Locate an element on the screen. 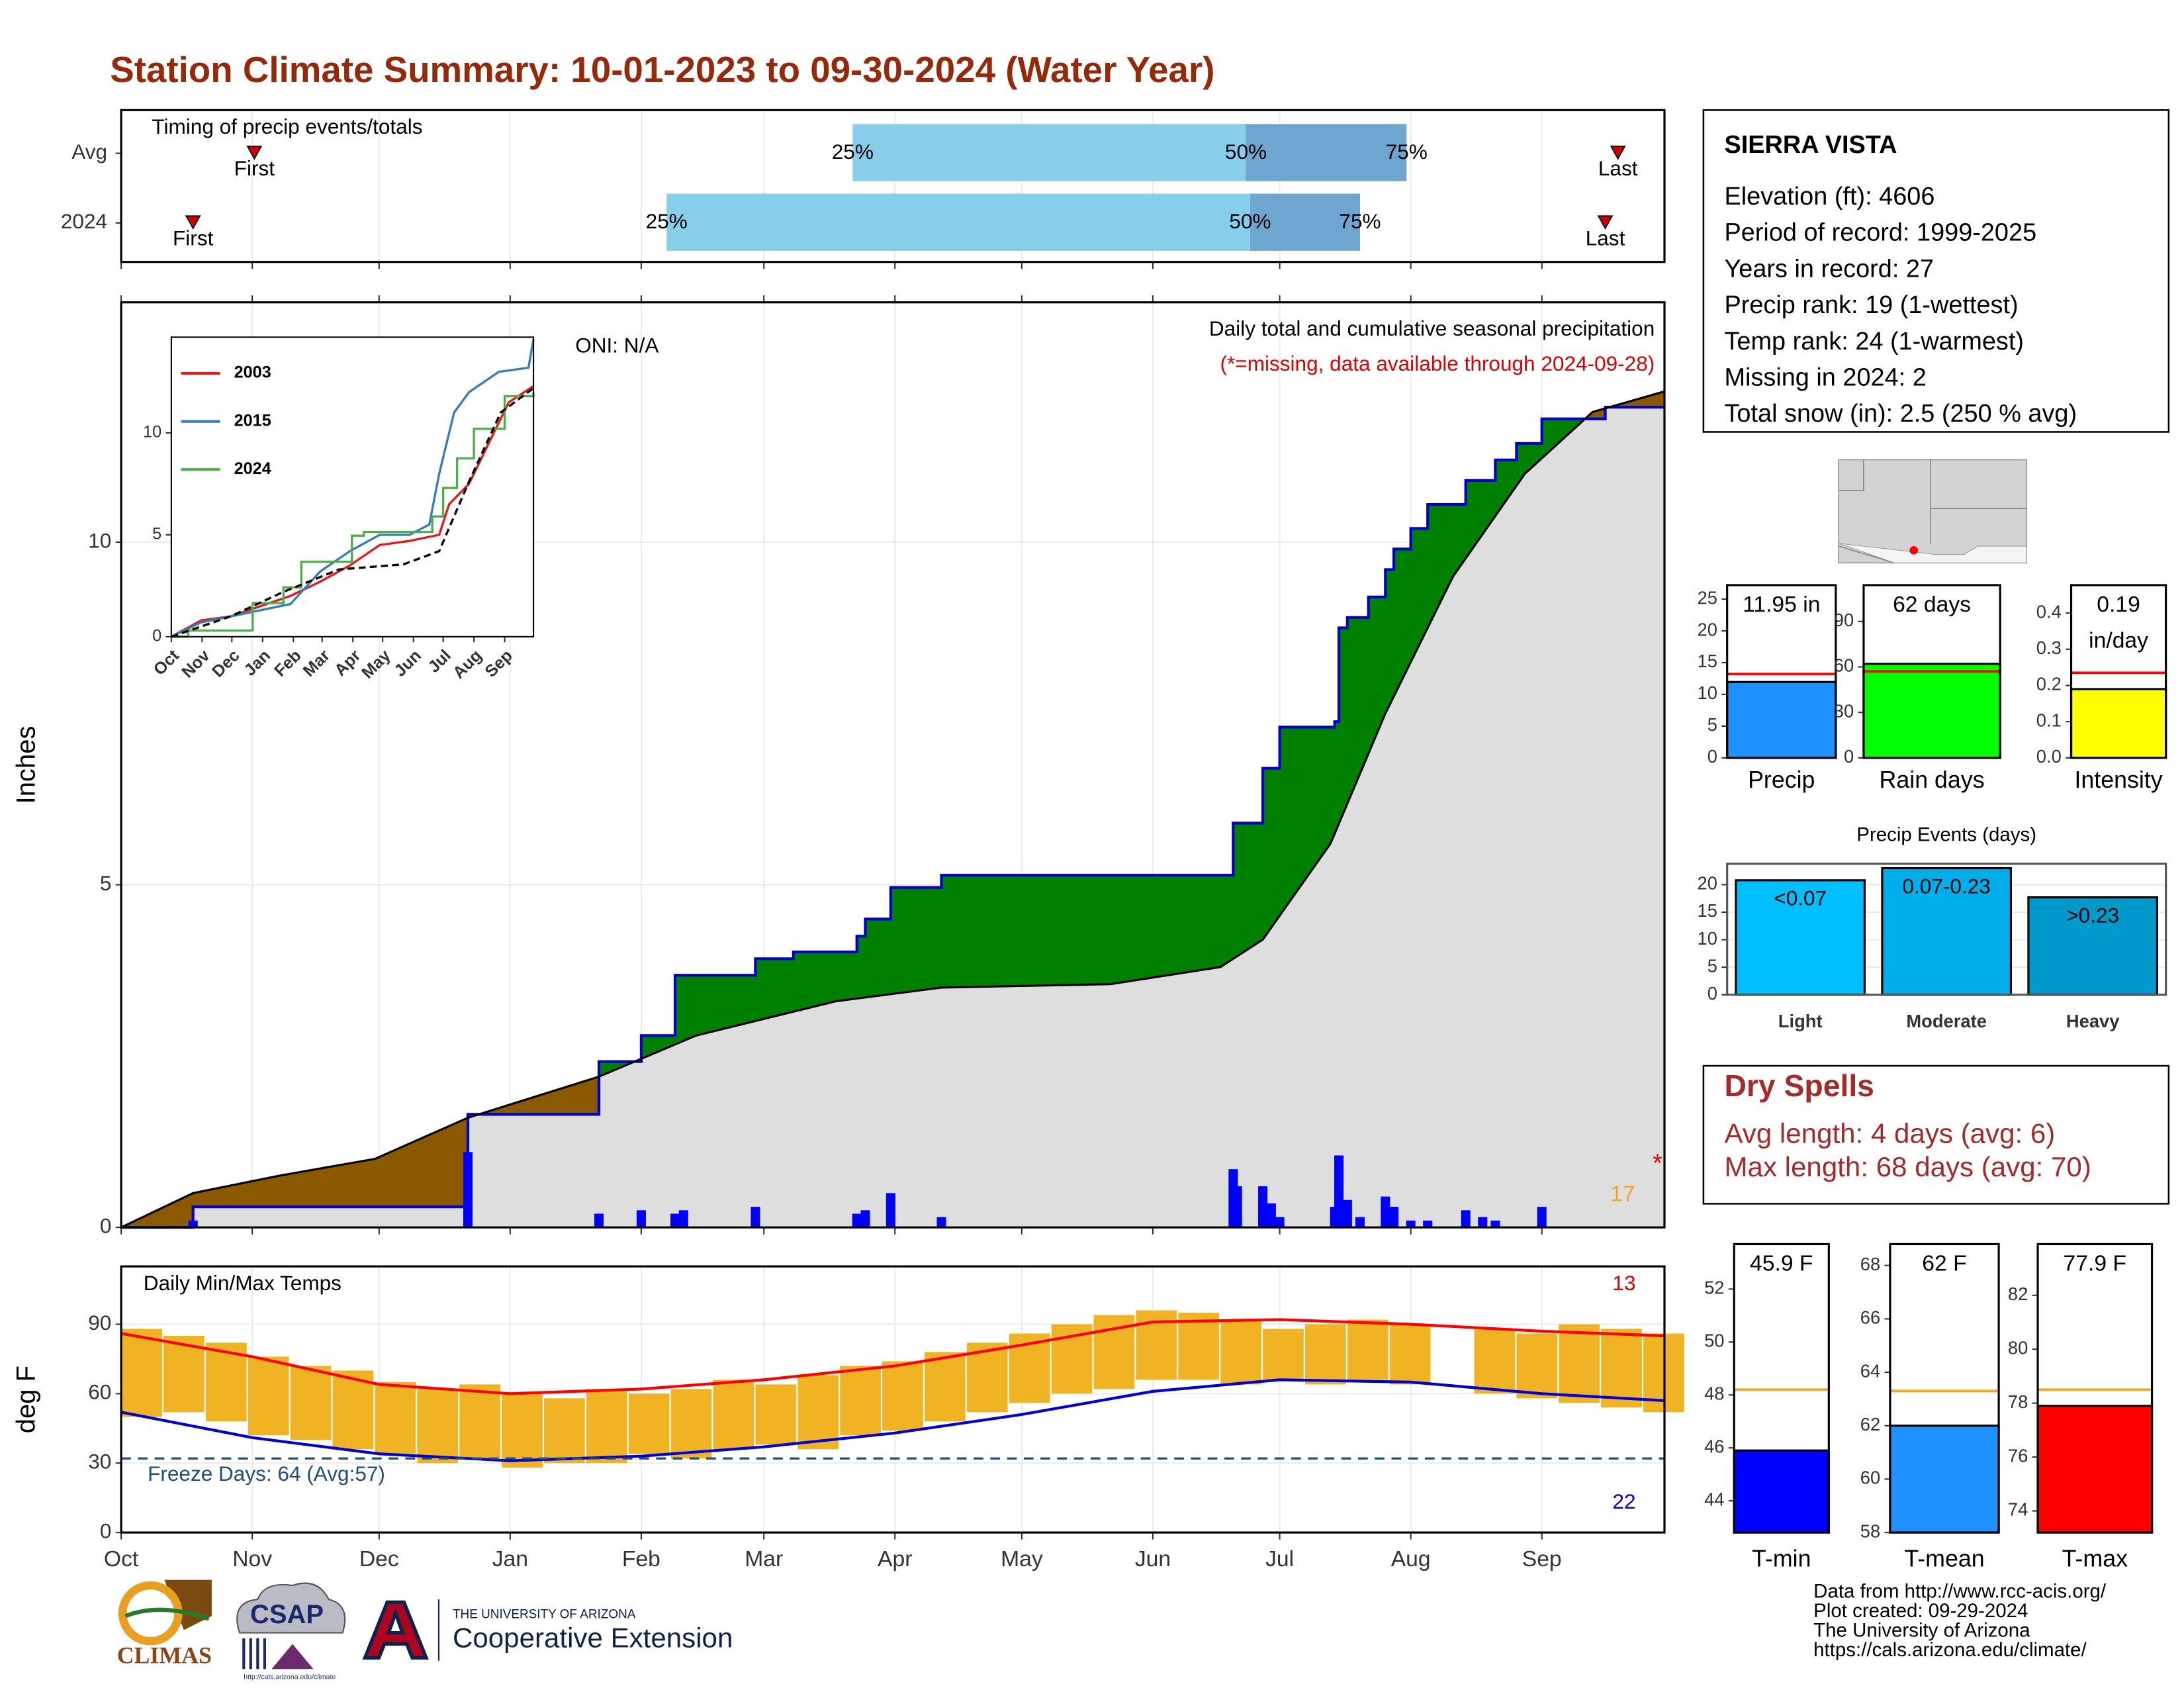  value-label-box: 77.9 F is located at coordinates (2095, 1264).